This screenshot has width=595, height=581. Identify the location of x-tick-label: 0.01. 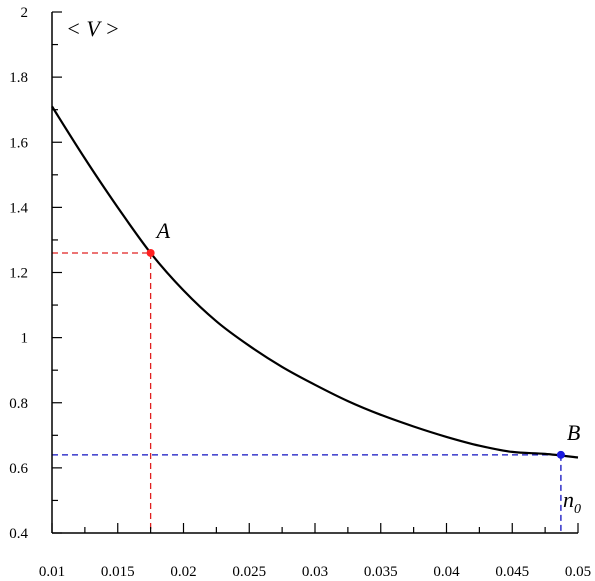
(52, 572).